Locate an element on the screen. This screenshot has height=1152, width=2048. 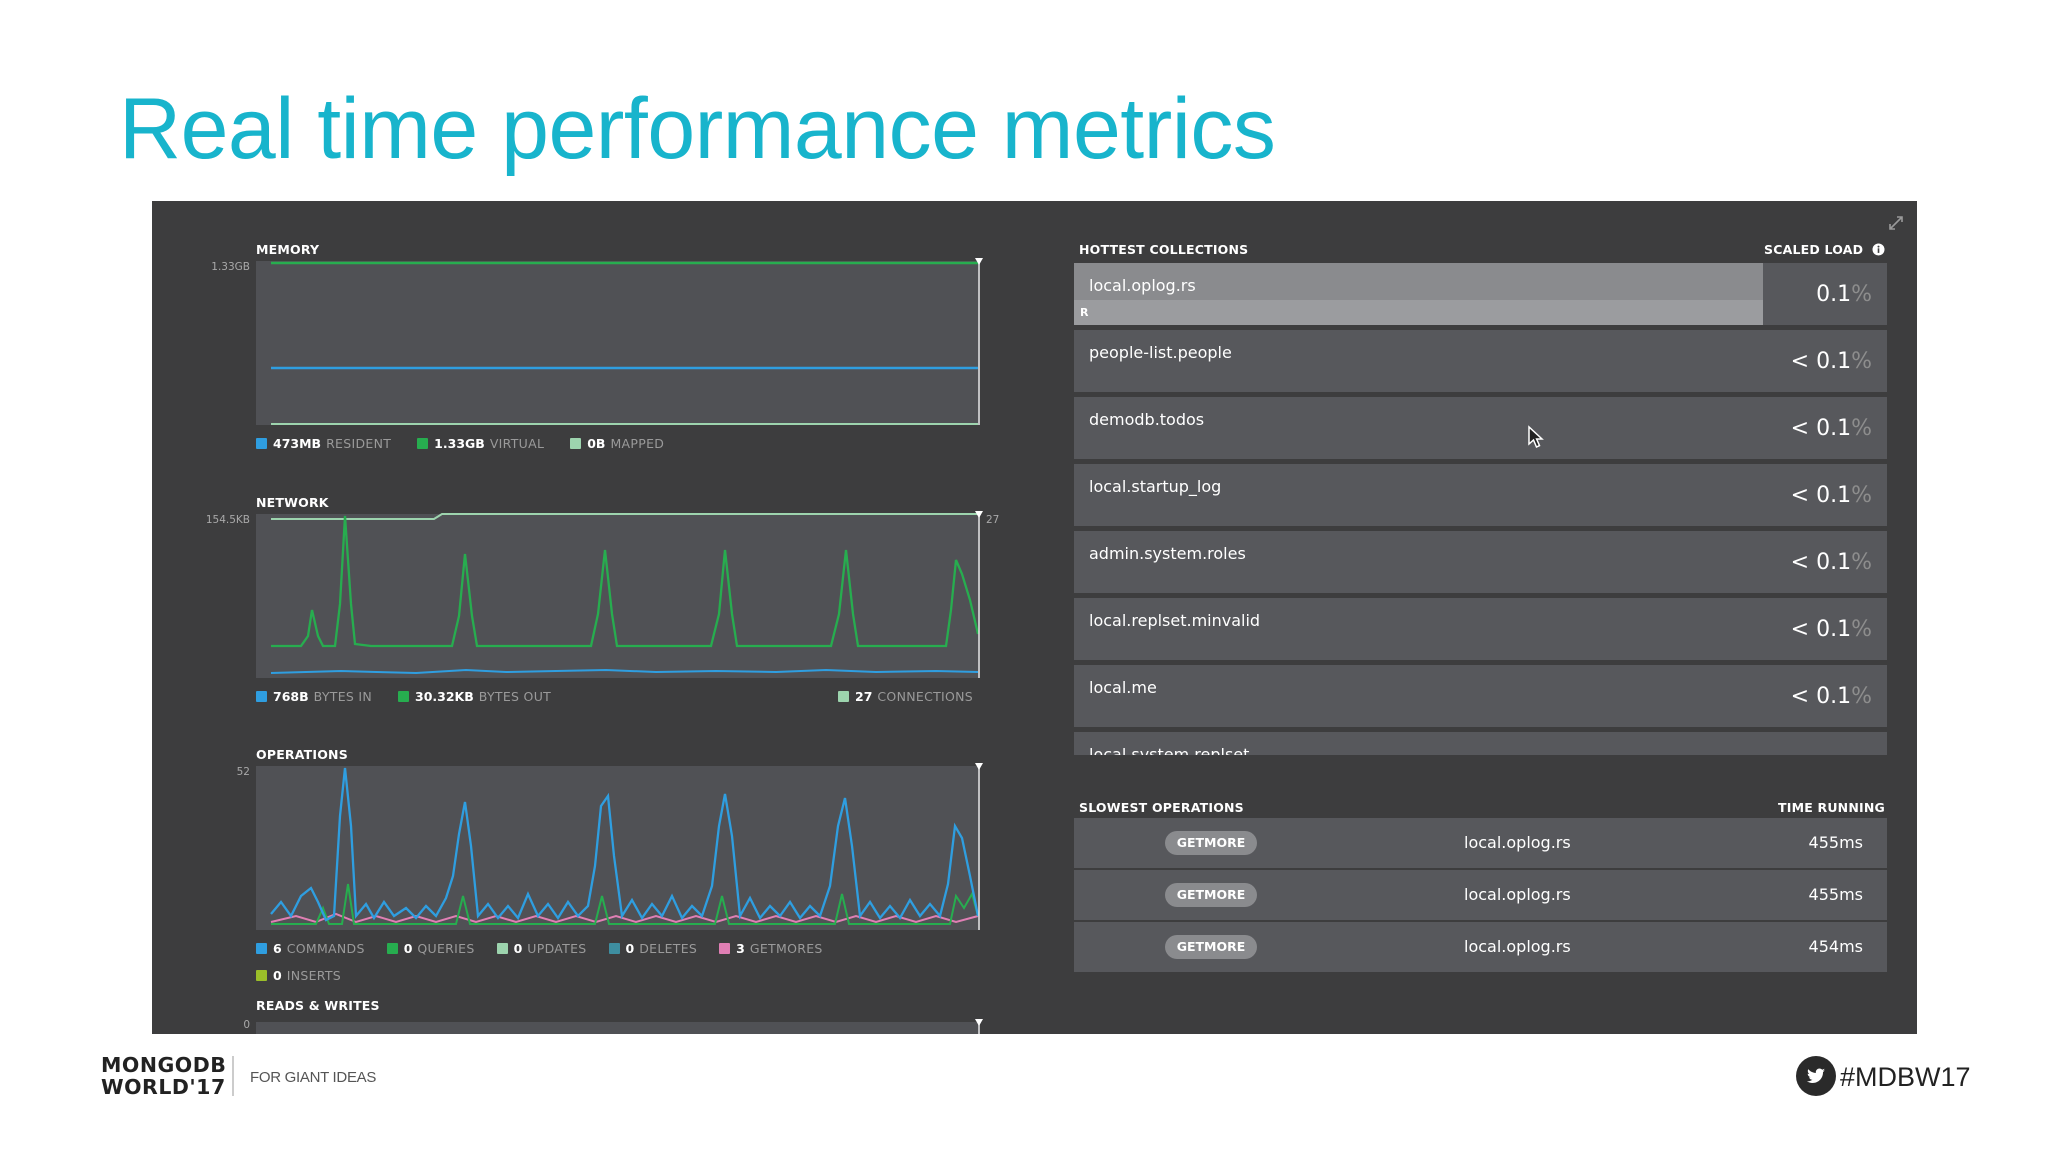
network-legend-connections: 27 CONNECTIONS is located at coordinates (905, 697).